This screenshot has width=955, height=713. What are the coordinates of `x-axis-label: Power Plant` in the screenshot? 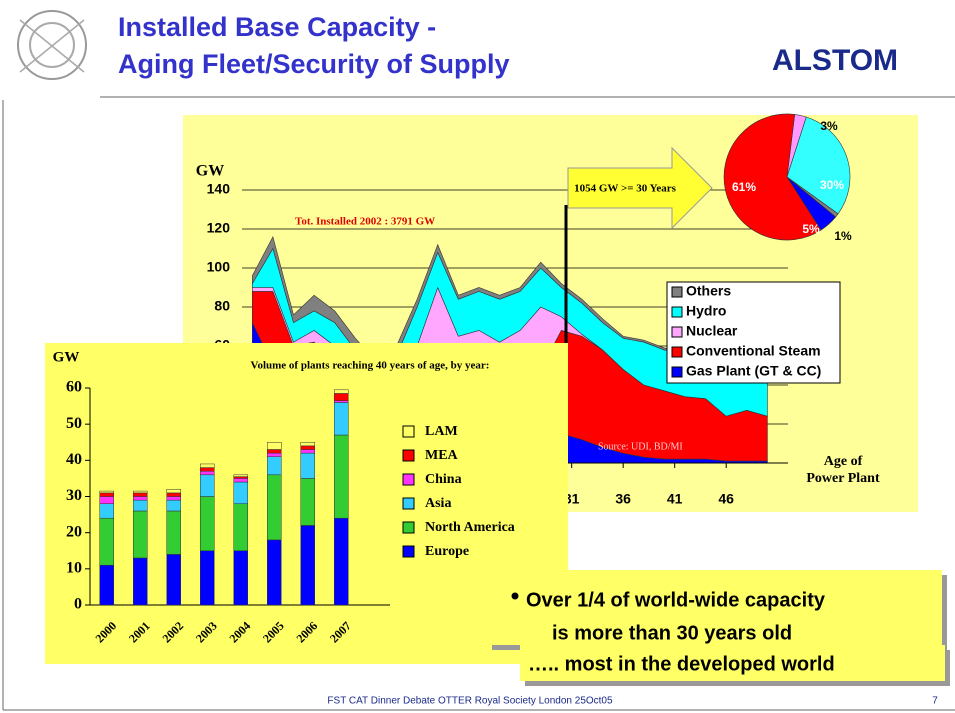 It's located at (843, 478).